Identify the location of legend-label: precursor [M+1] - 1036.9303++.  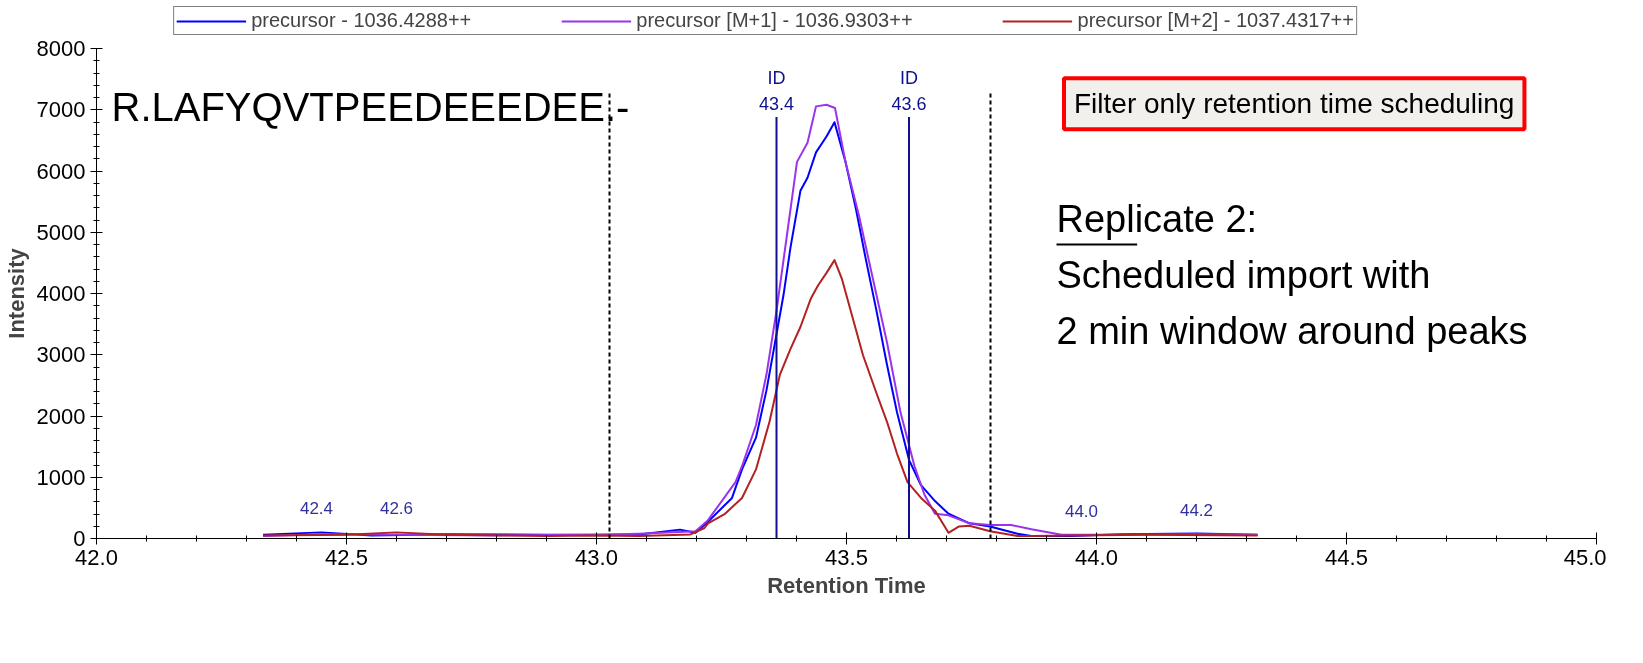
(774, 20).